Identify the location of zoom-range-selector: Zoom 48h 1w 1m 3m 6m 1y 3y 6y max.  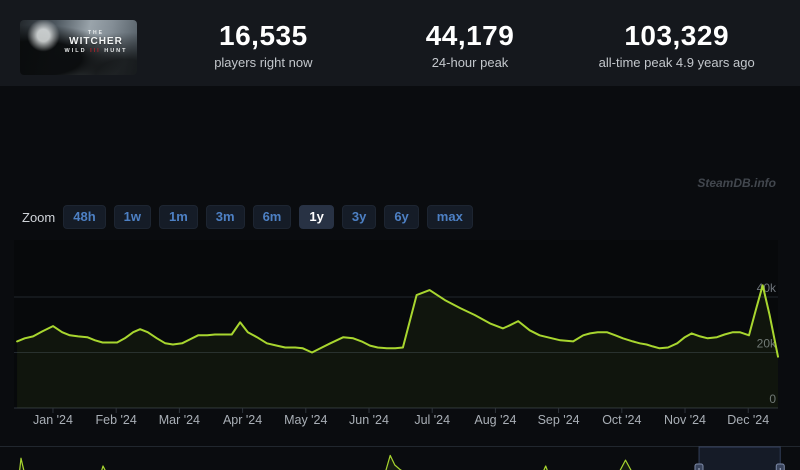
(251, 217).